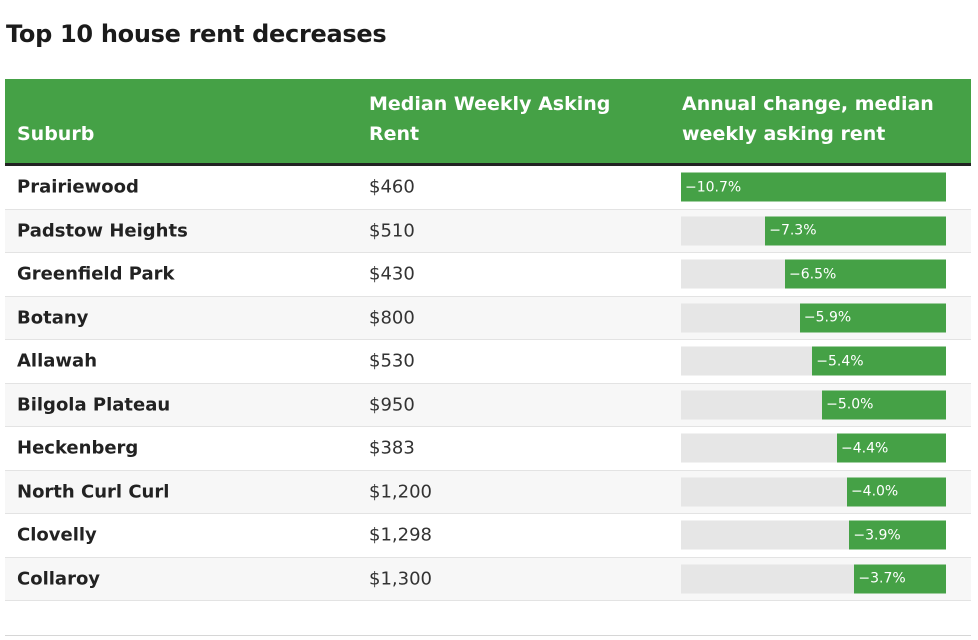 This screenshot has height=640, width=978. I want to click on rent-cell: $383, so click(392, 448).